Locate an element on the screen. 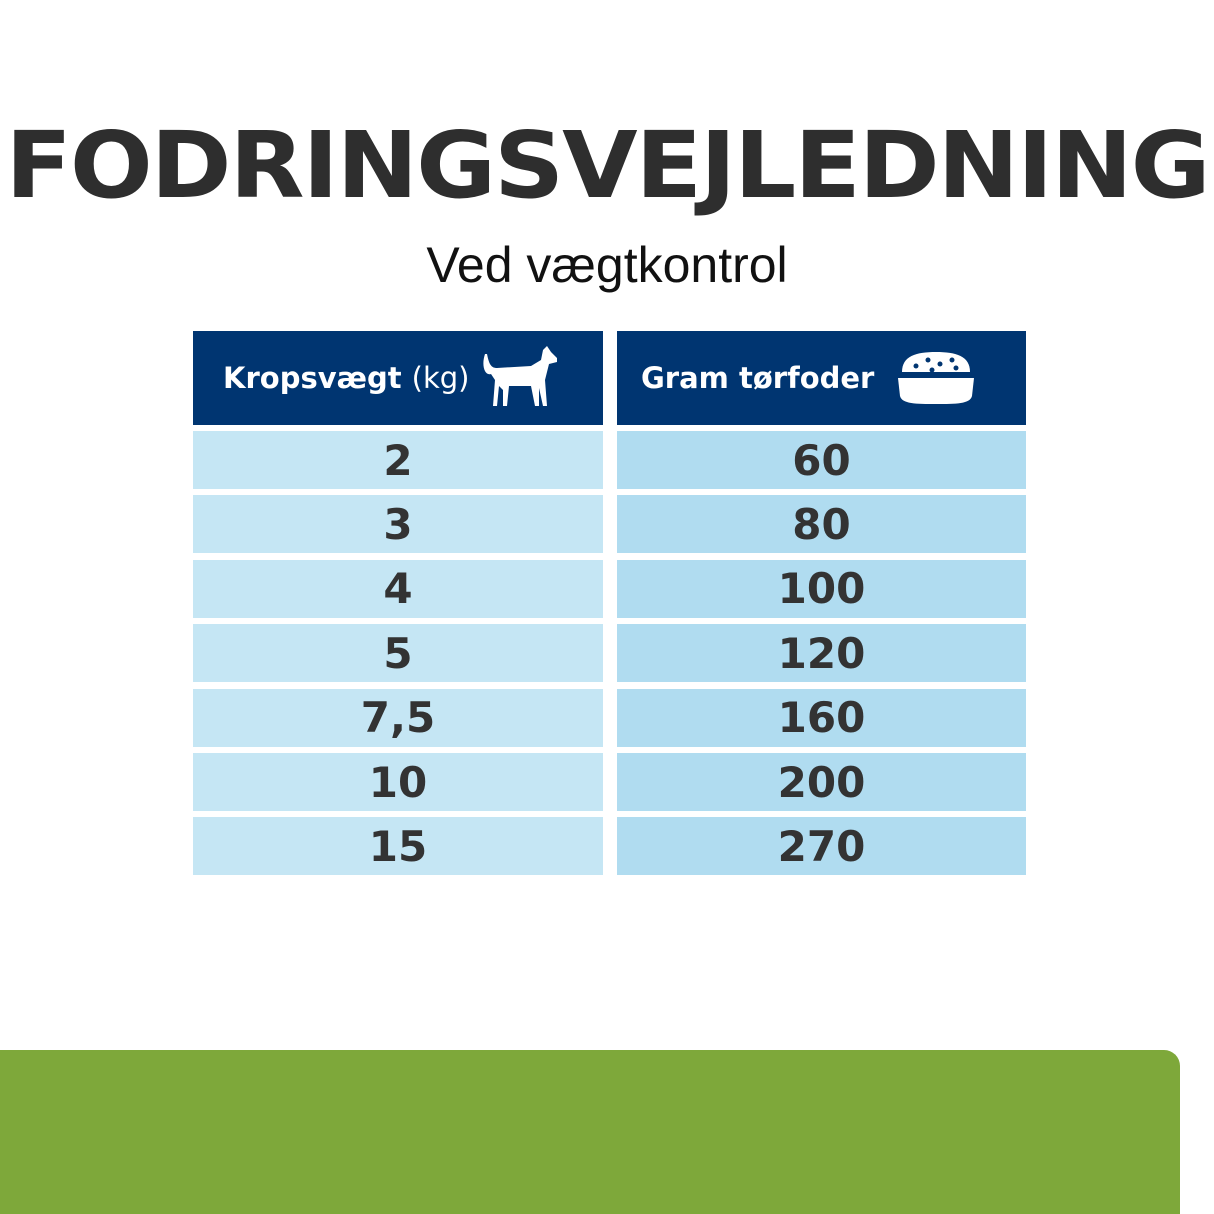 This screenshot has height=1214, width=1214. cell-weight: 15 is located at coordinates (398, 846).